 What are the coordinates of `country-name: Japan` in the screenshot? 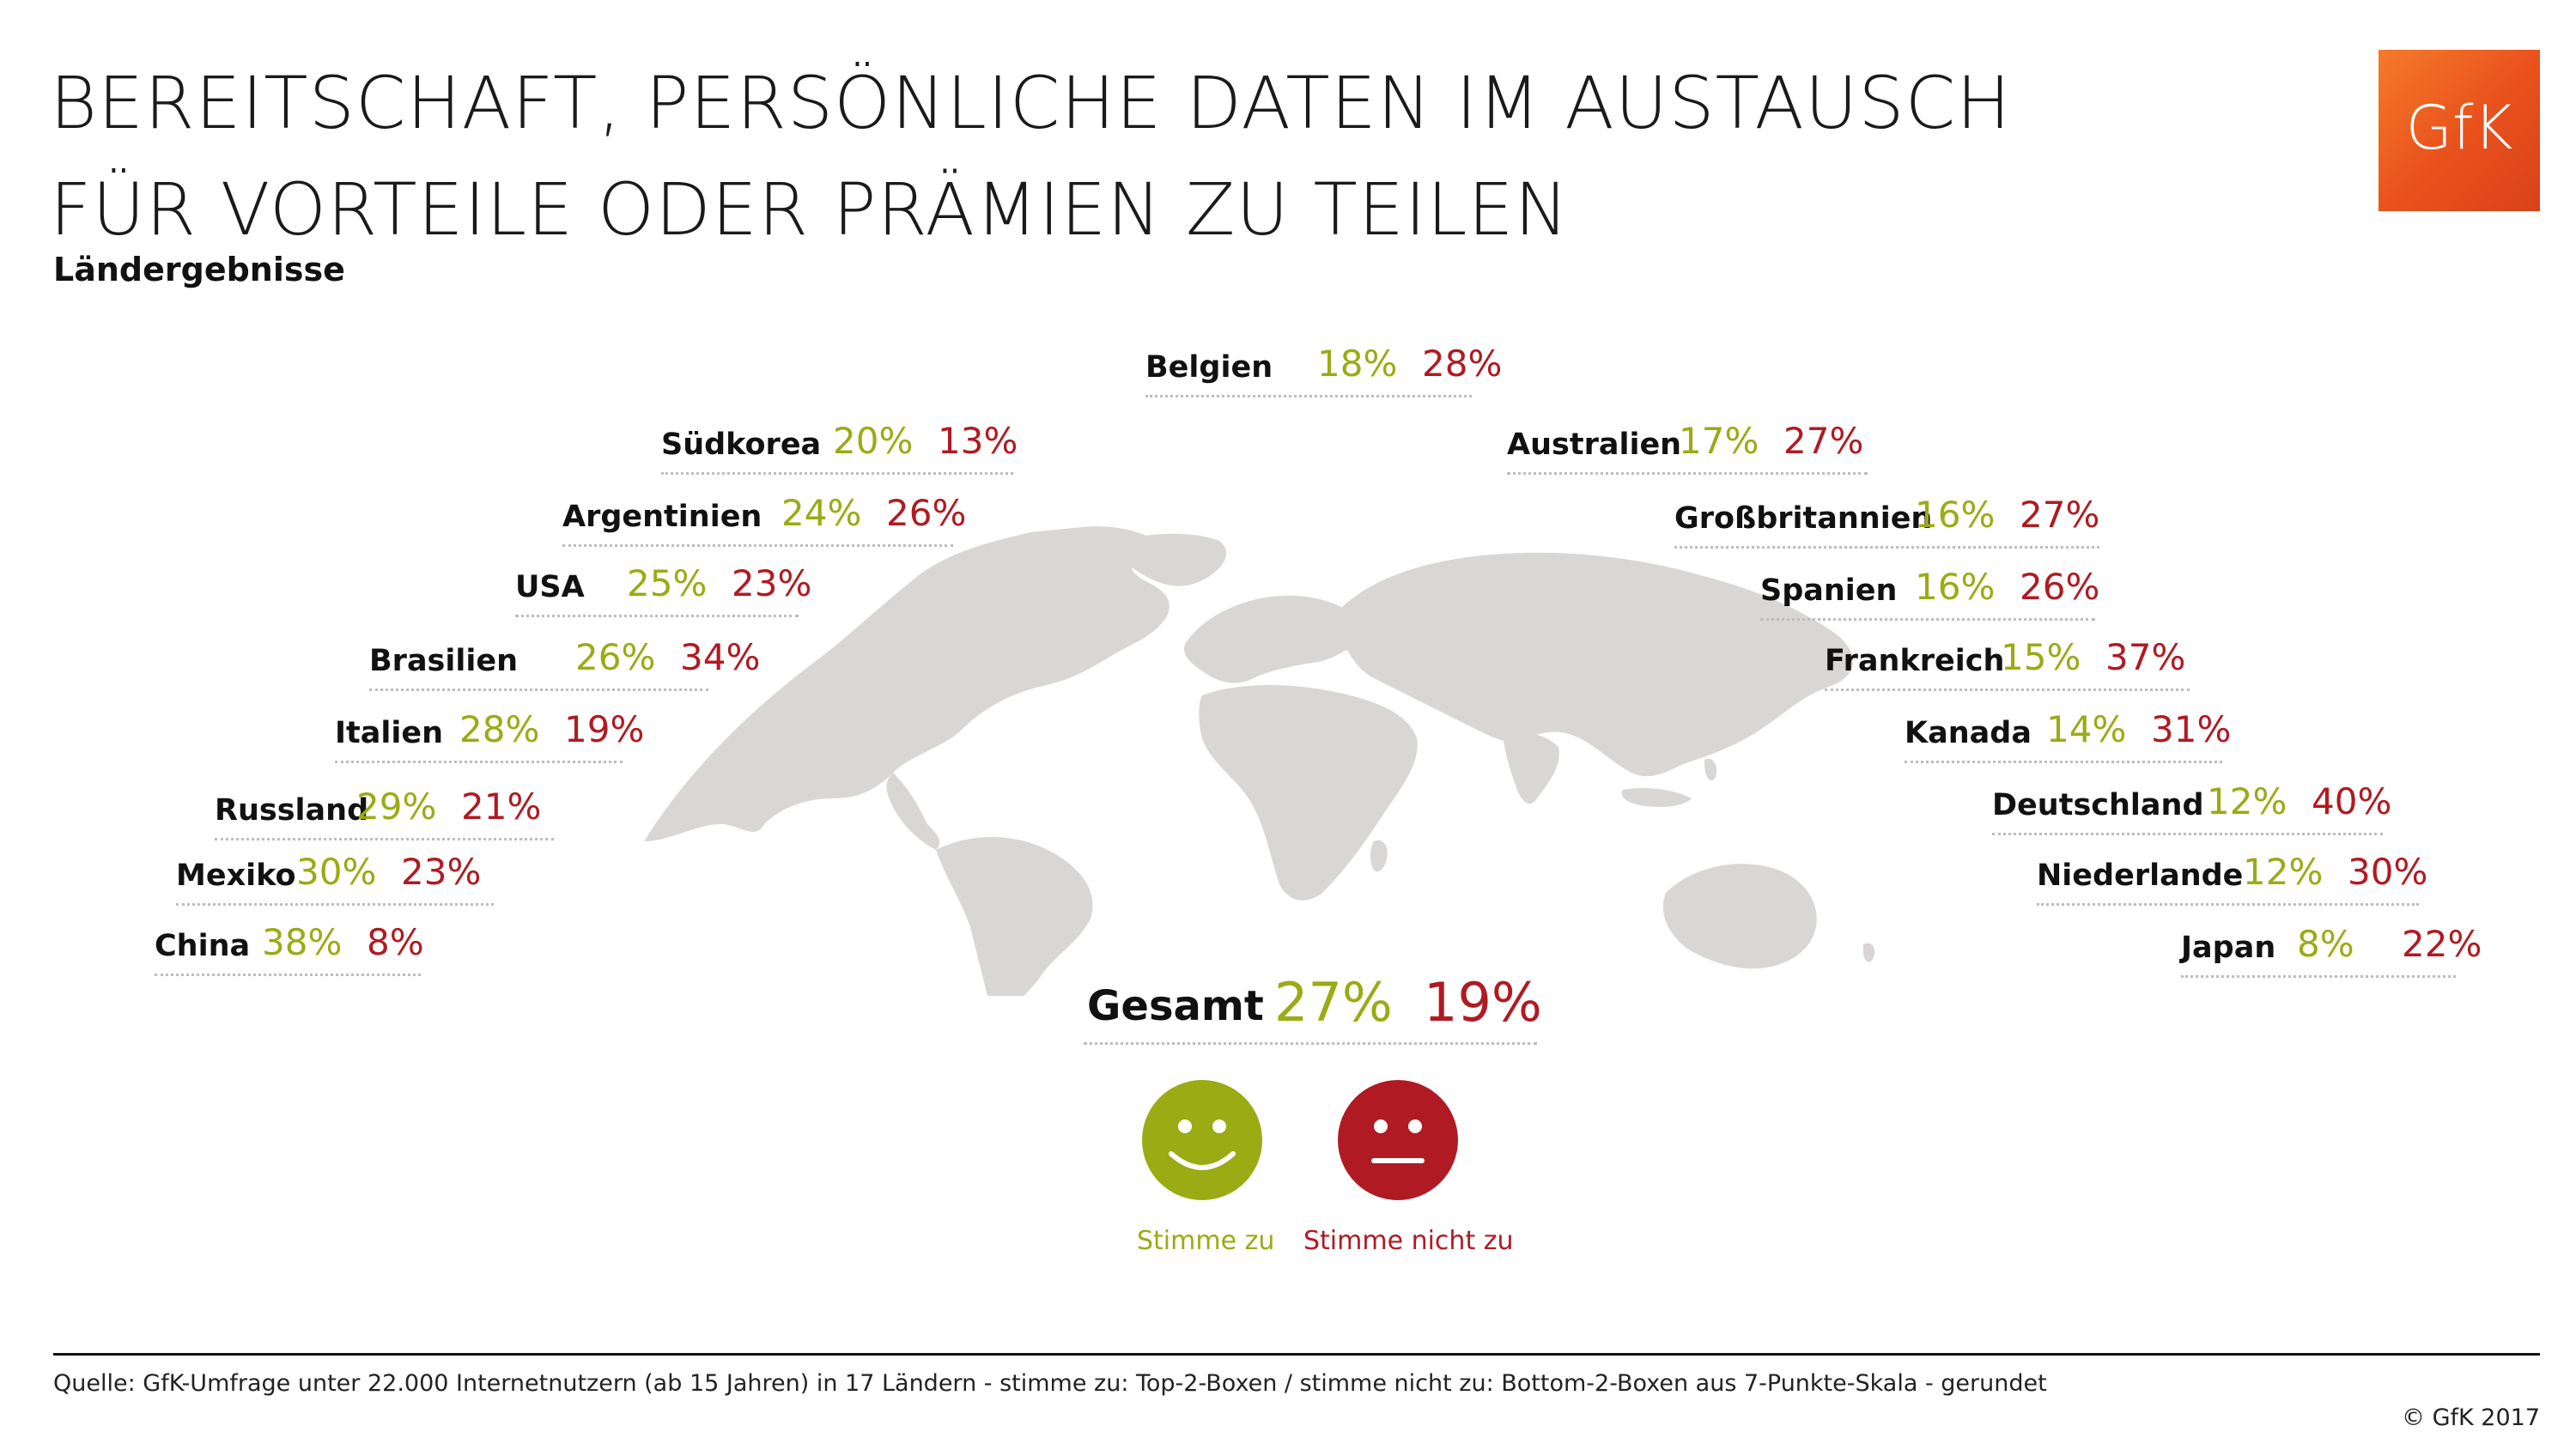 It's located at (2229, 948).